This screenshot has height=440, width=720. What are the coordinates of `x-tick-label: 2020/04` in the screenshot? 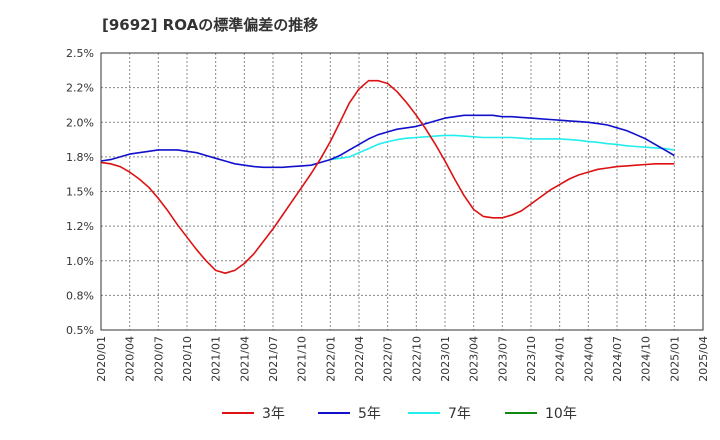 It's located at (130, 359).